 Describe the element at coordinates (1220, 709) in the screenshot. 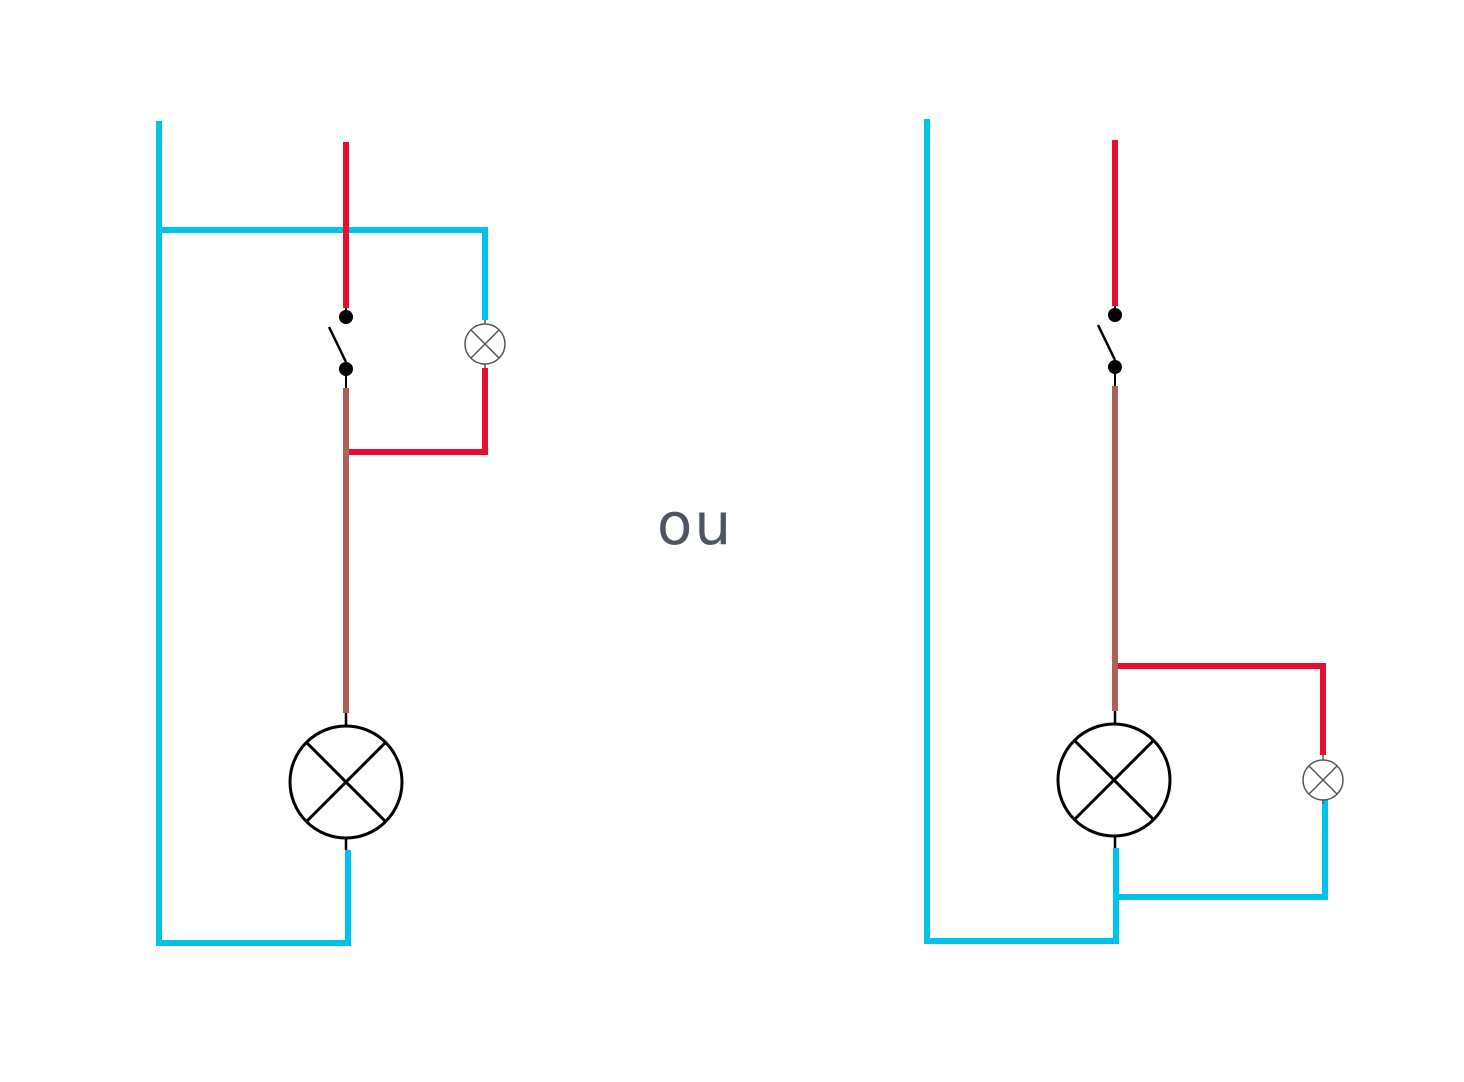

I see `right-return-pilot-wire` at that location.